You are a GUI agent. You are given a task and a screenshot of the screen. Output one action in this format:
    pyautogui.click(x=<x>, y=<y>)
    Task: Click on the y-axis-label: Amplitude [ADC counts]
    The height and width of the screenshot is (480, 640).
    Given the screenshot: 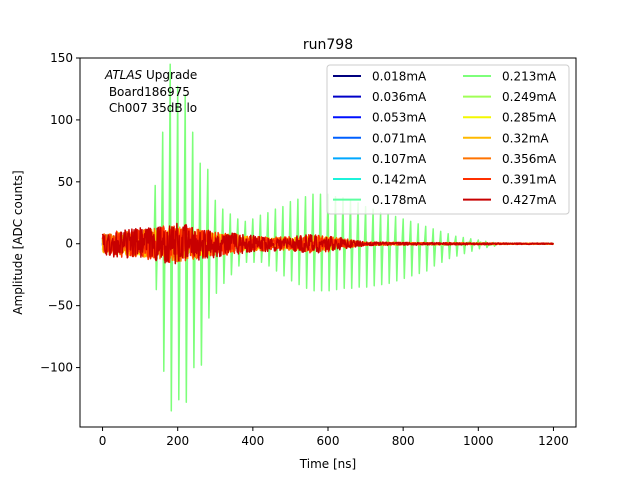 What is the action you would take?
    pyautogui.click(x=18, y=242)
    